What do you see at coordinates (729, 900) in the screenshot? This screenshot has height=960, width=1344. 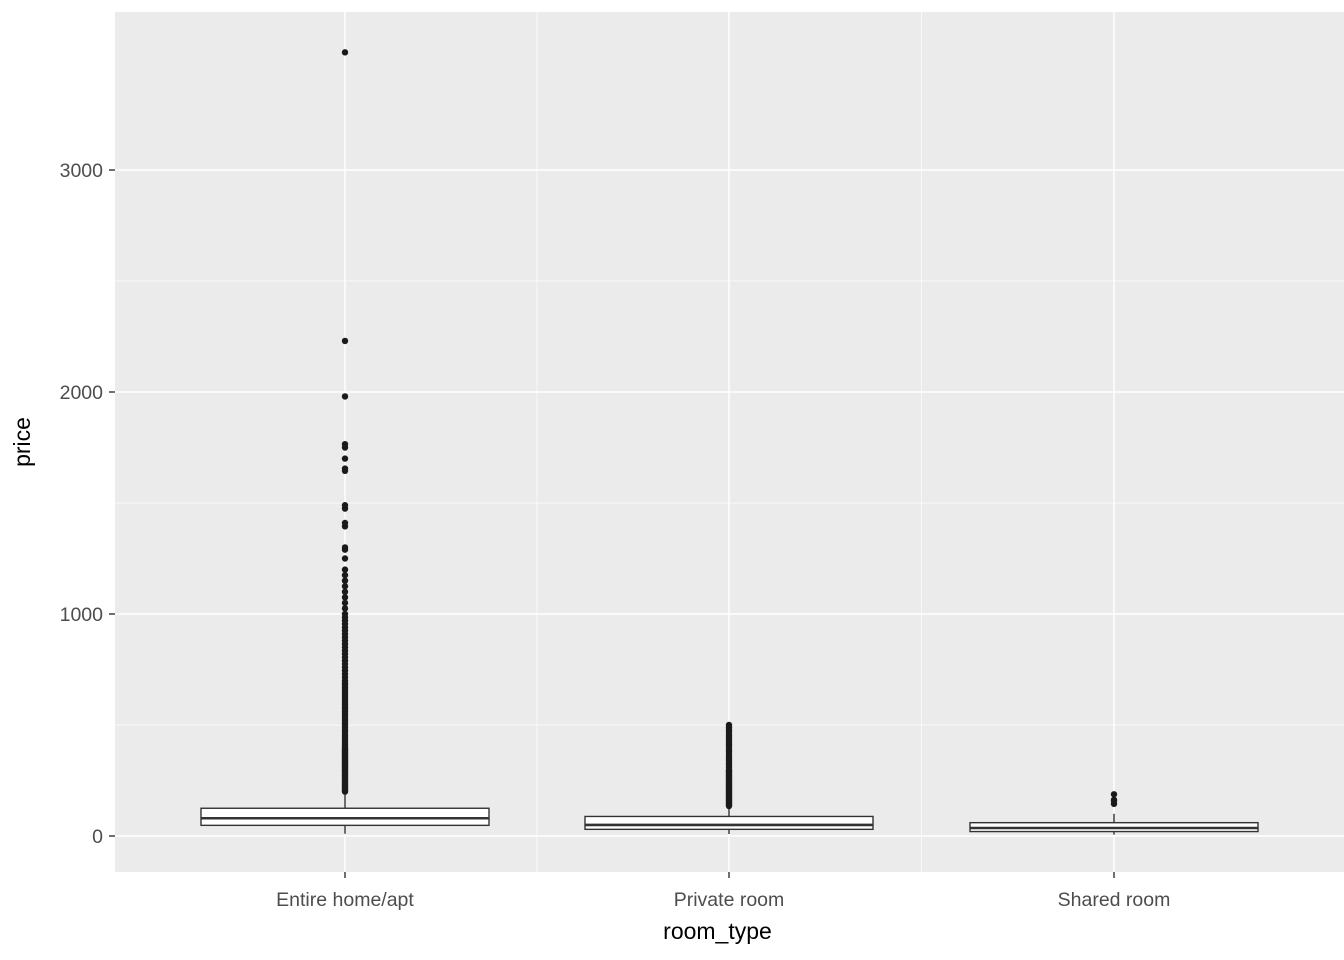 I see `x-tick-label: Private room` at bounding box center [729, 900].